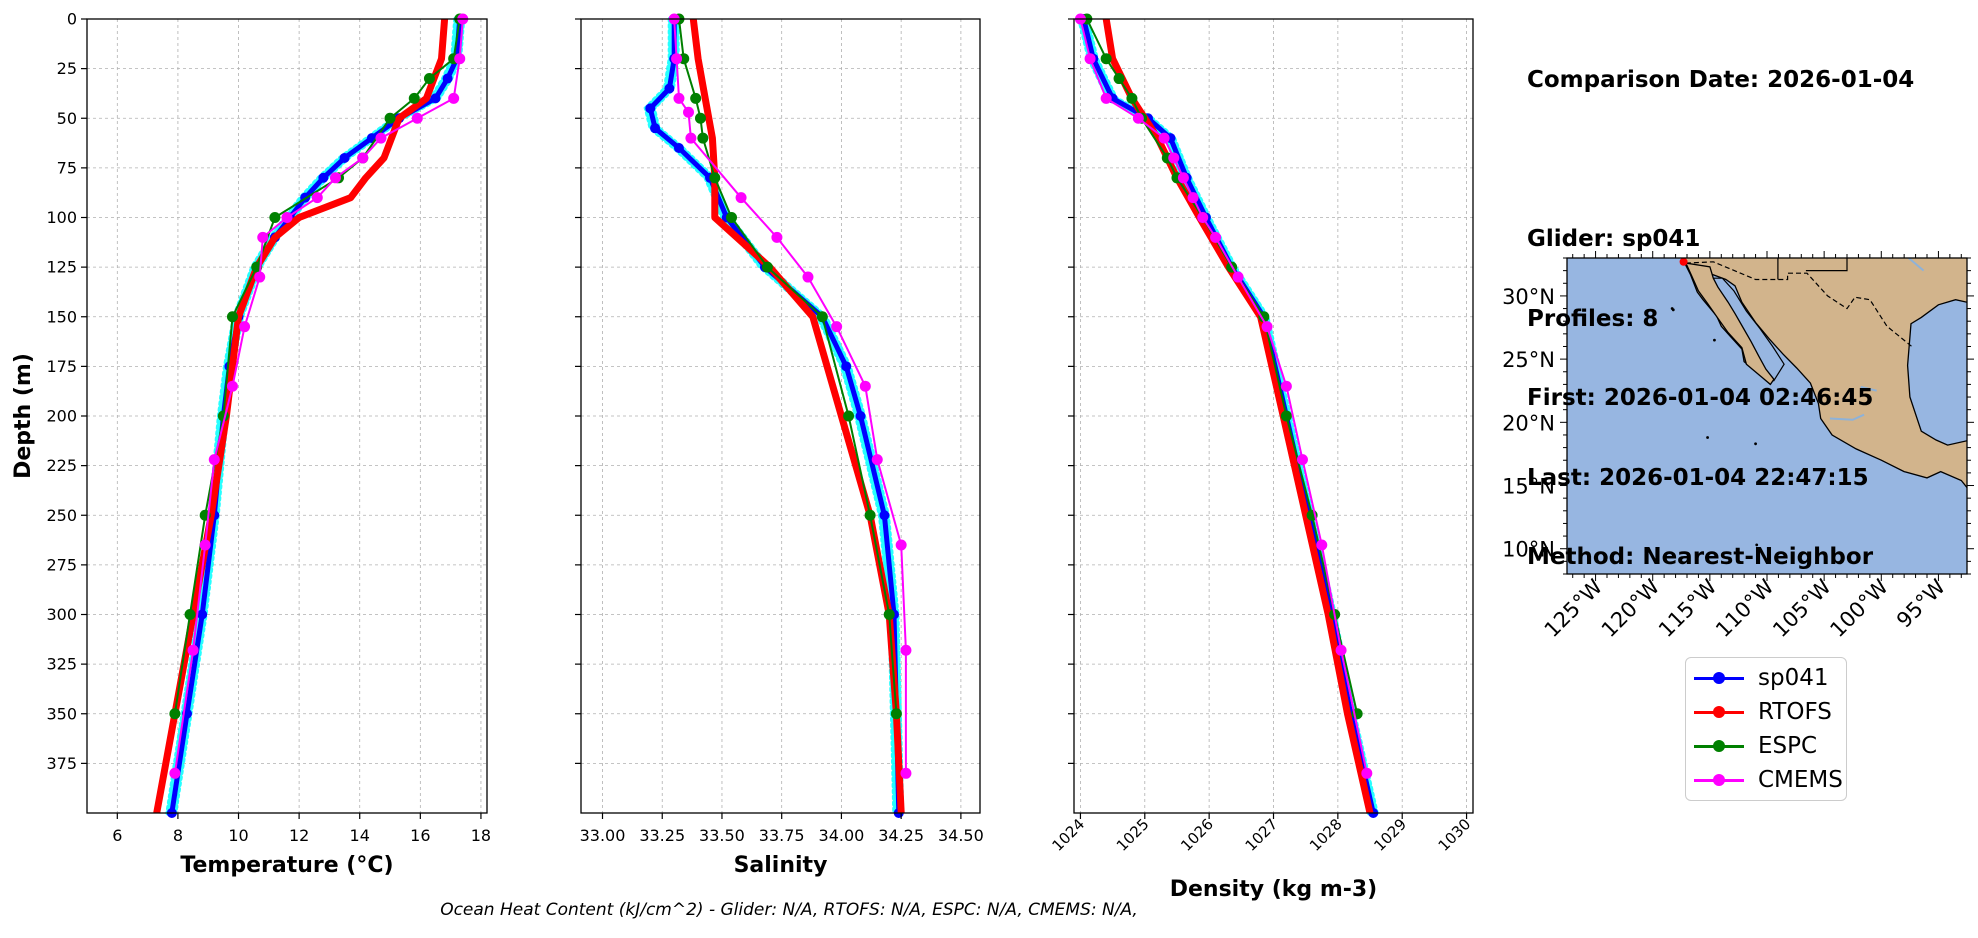 This screenshot has height=938, width=1978. I want to click on x-tick-label: 33.75, so click(782, 835).